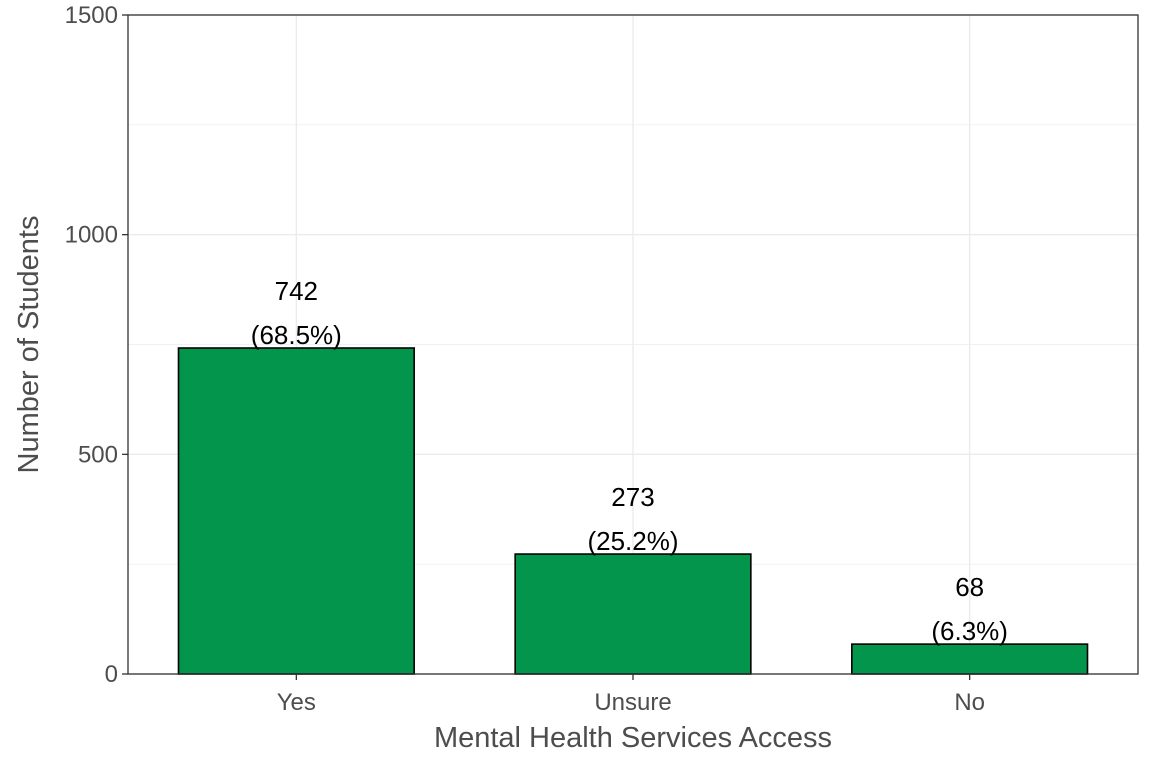  Describe the element at coordinates (296, 291) in the screenshot. I see `data-label-count: 742` at that location.